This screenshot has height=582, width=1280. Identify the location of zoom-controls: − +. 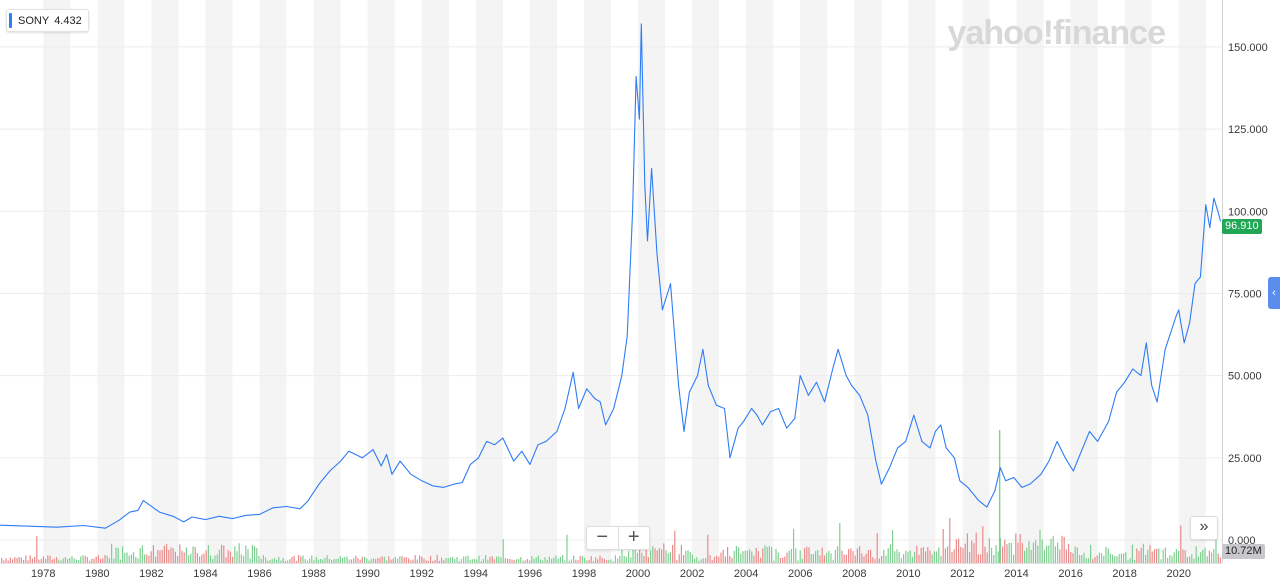
(618, 538).